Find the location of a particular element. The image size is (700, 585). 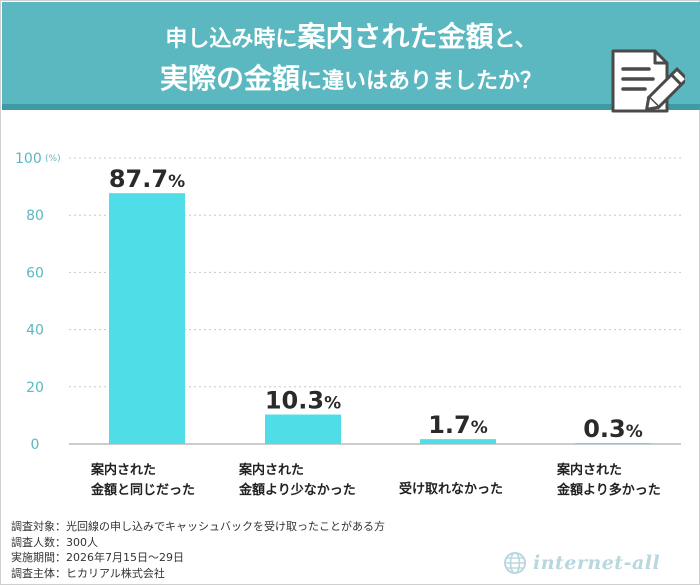

value-number: 10.3 is located at coordinates (294, 401).